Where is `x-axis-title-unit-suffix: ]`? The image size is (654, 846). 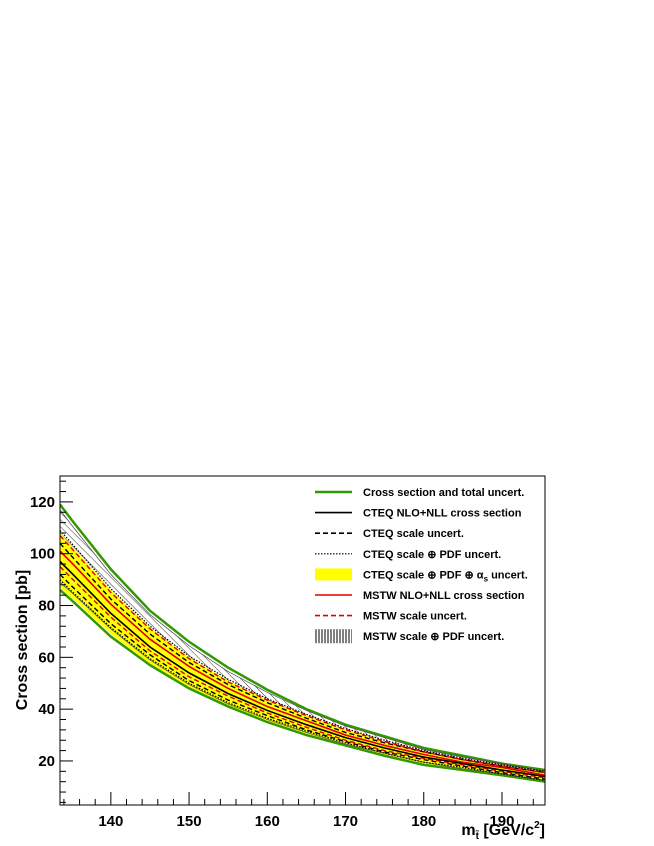
x-axis-title-unit-suffix: ] is located at coordinates (542, 830).